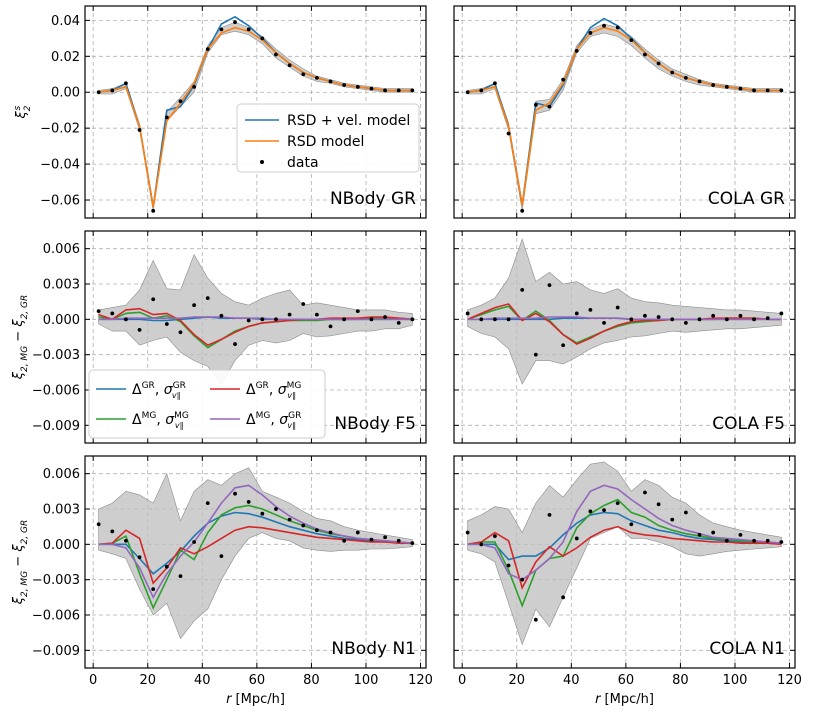  What do you see at coordinates (65, 93) in the screenshot?
I see `y-tick-label: 0.00` at bounding box center [65, 93].